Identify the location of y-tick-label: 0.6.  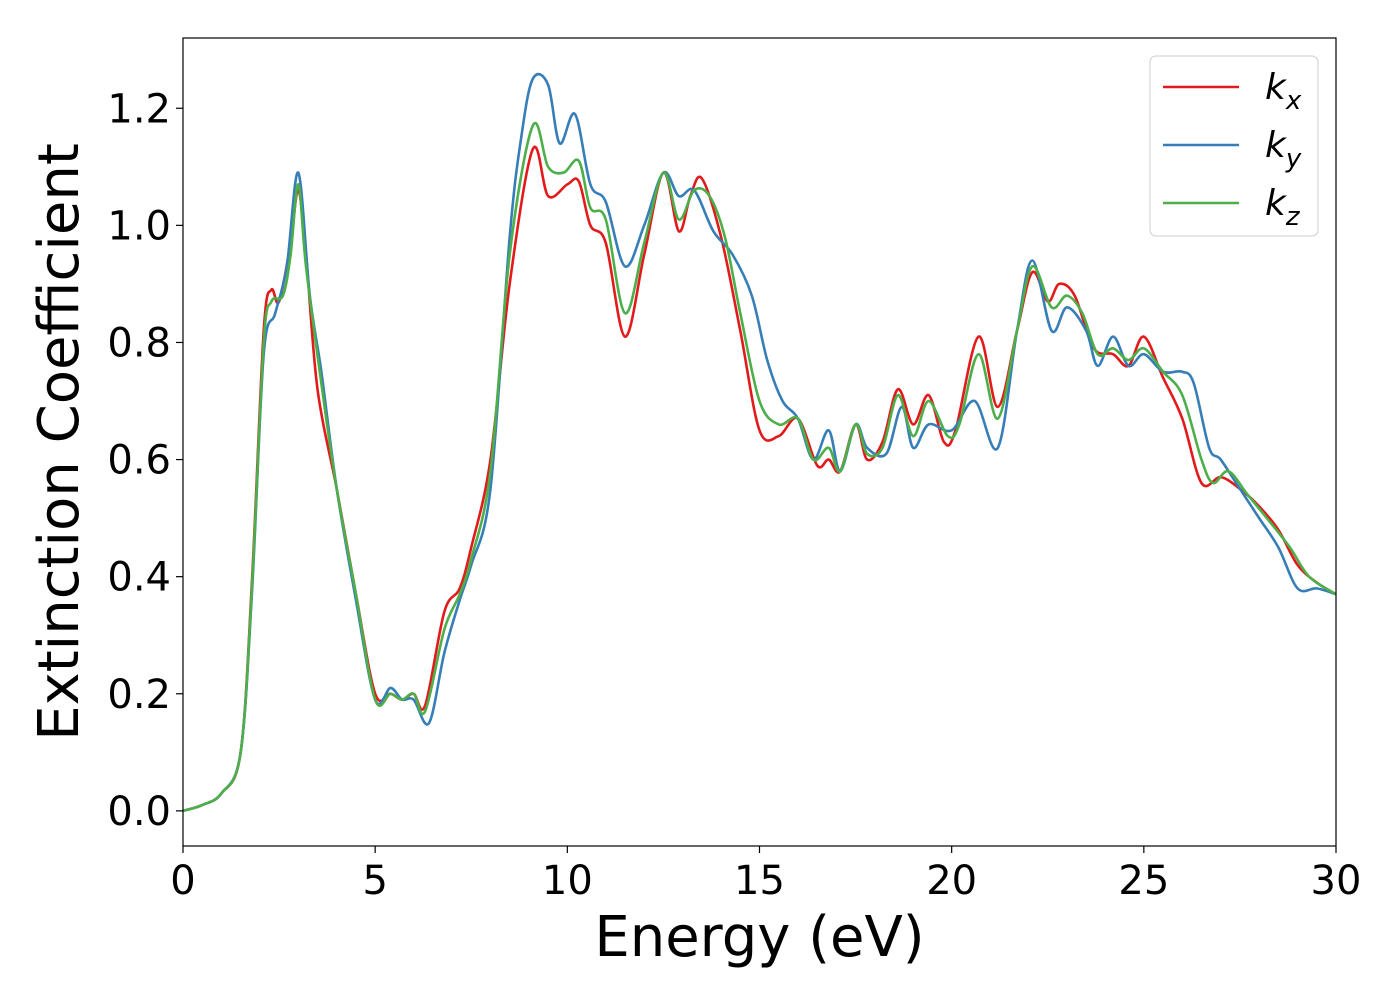
(139, 461).